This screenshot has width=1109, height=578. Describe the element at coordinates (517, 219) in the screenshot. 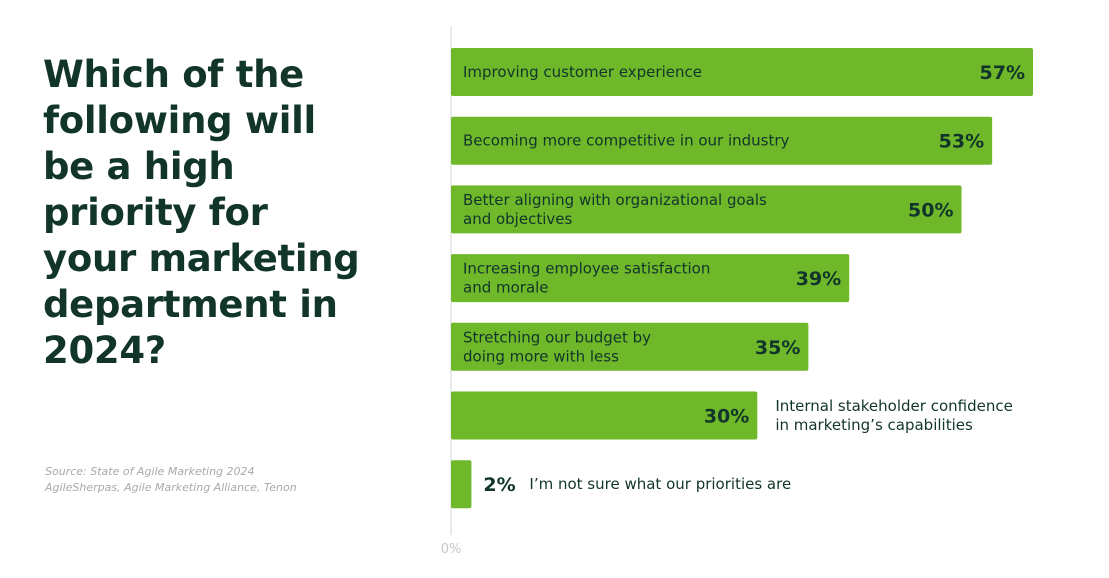

I see `category-label: and objectives` at that location.